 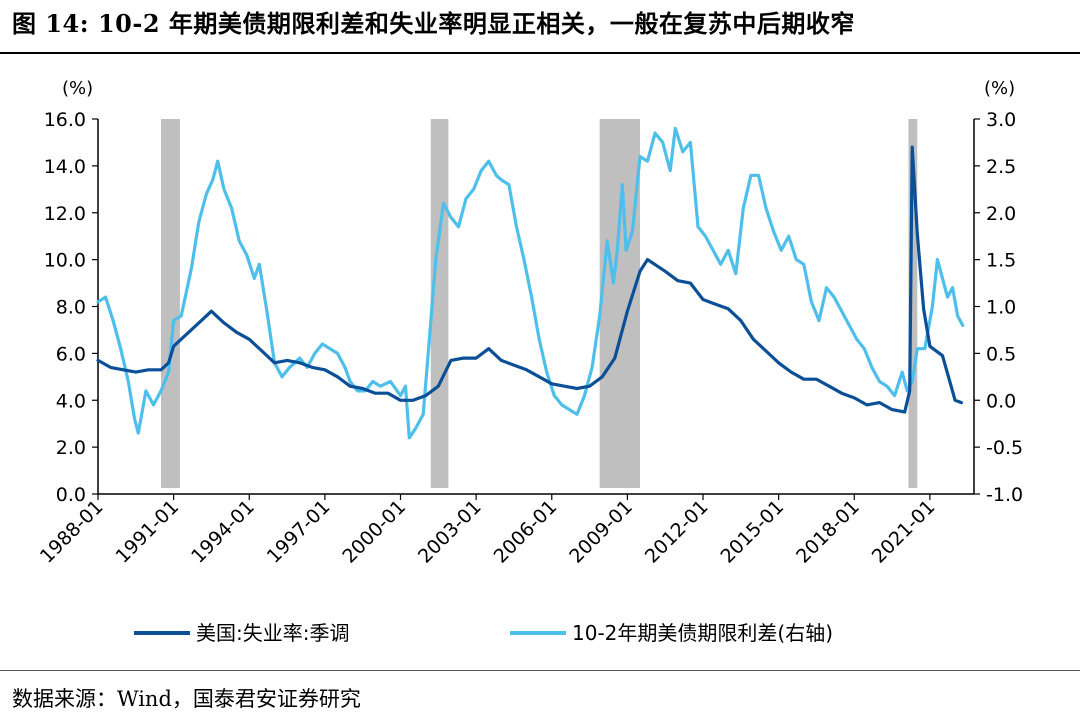 I want to click on x-tick-label: 2000-01, so click(x=374, y=532).